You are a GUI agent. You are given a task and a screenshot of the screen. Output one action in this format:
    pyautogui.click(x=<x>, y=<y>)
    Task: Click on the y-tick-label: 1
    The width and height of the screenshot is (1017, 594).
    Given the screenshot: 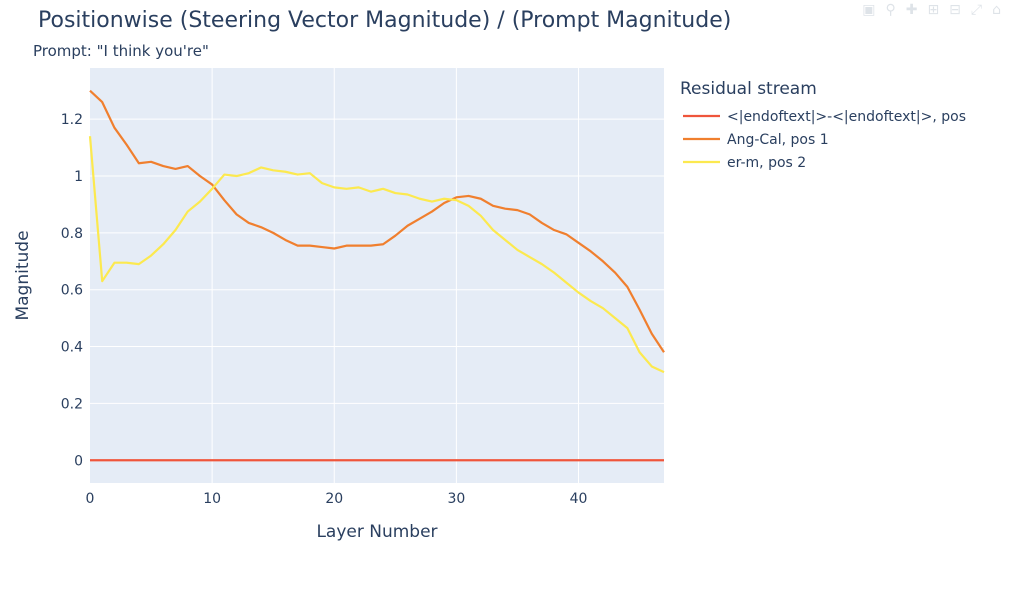 What is the action you would take?
    pyautogui.click(x=78, y=177)
    